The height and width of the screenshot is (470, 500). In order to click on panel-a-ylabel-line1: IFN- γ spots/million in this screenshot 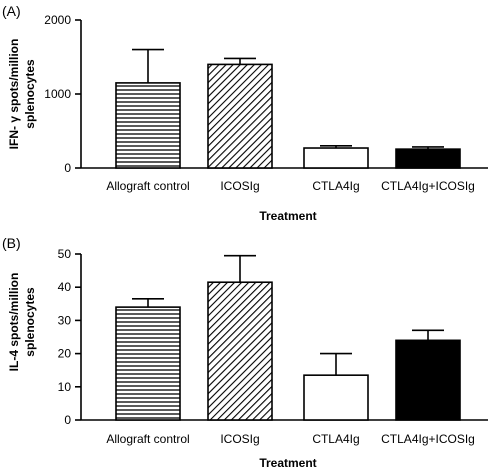, I will do `click(14, 94)`.